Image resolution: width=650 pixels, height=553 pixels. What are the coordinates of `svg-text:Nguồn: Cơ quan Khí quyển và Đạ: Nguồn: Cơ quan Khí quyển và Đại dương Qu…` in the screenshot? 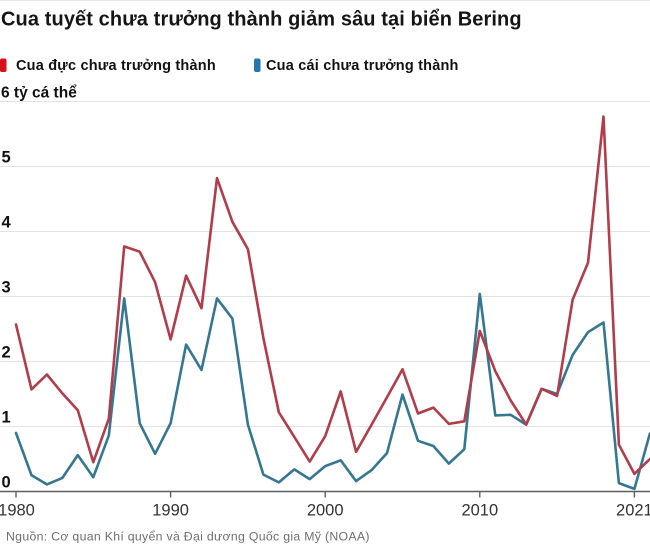 It's located at (188, 537).